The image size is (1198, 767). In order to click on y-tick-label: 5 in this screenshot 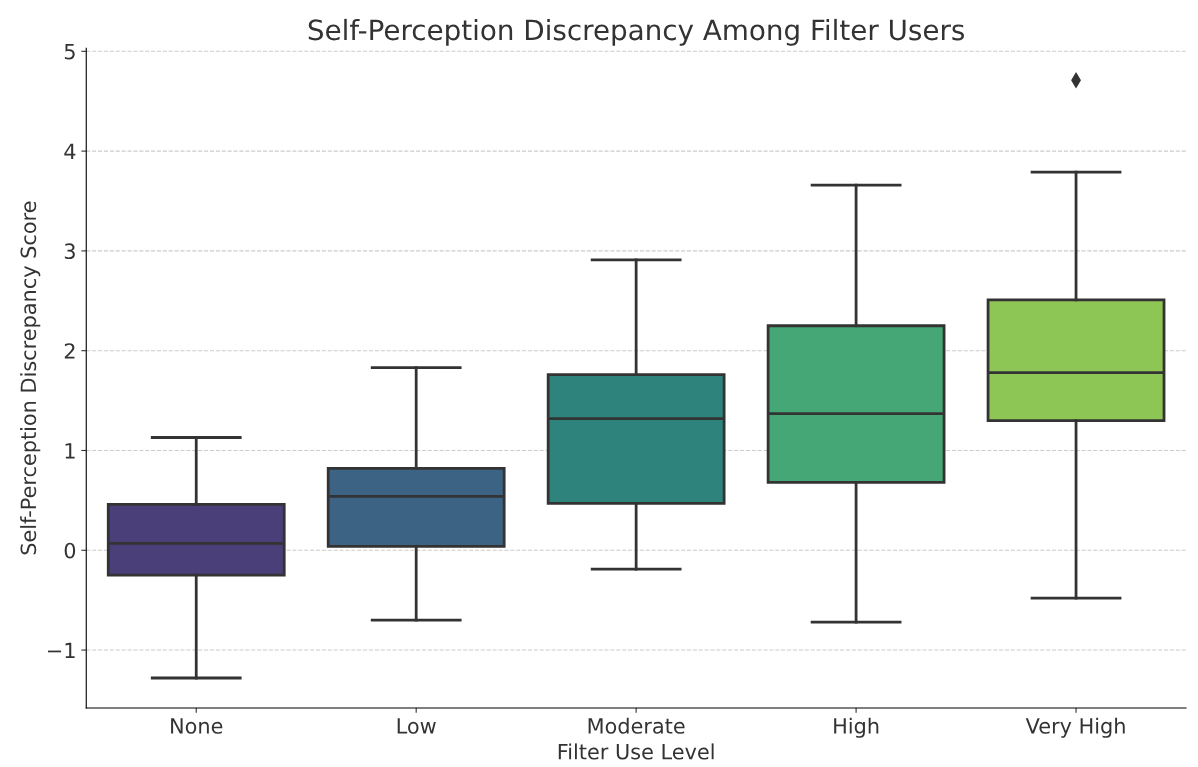, I will do `click(69, 52)`.